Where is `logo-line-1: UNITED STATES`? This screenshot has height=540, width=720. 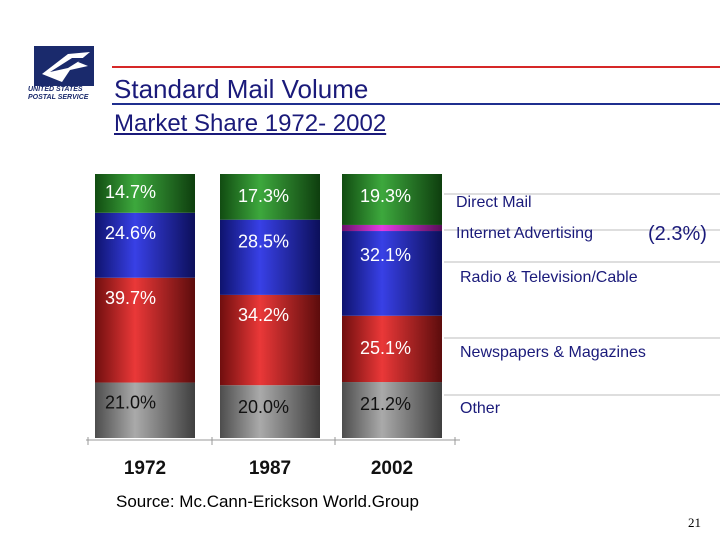
logo-line-1: UNITED STATES is located at coordinates (55, 89).